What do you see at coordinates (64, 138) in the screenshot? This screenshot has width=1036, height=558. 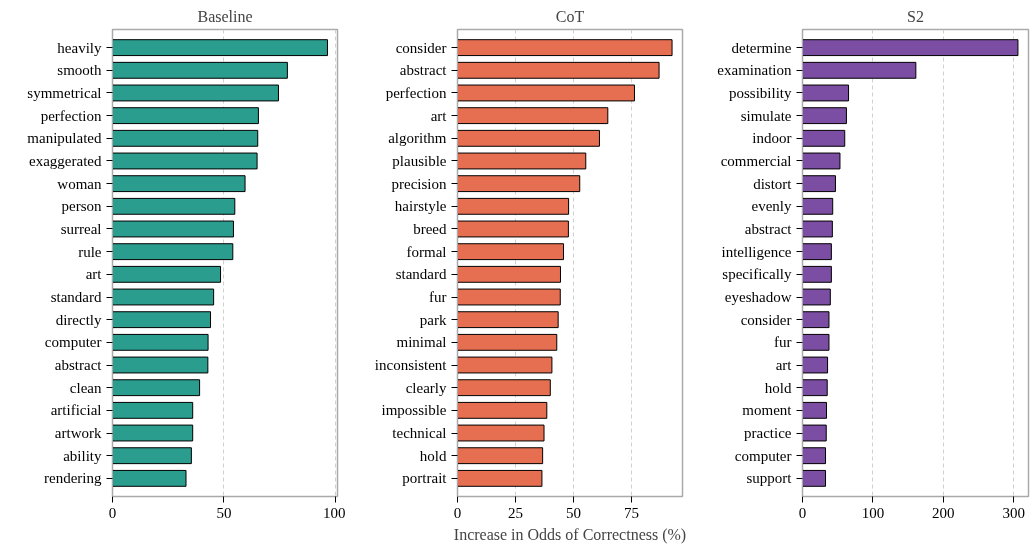 I see `y-tick-label: manipulated` at bounding box center [64, 138].